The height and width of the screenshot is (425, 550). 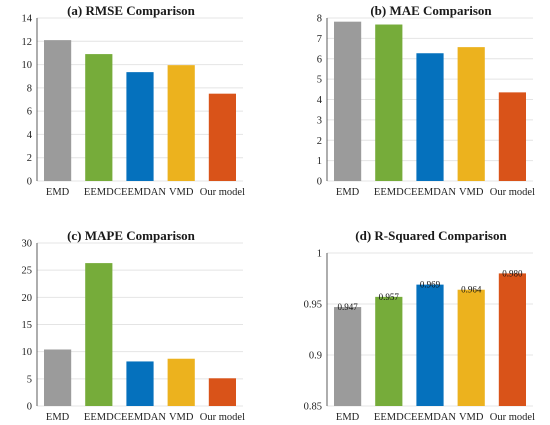 What do you see at coordinates (471, 290) in the screenshot?
I see `data-label: 0.964` at bounding box center [471, 290].